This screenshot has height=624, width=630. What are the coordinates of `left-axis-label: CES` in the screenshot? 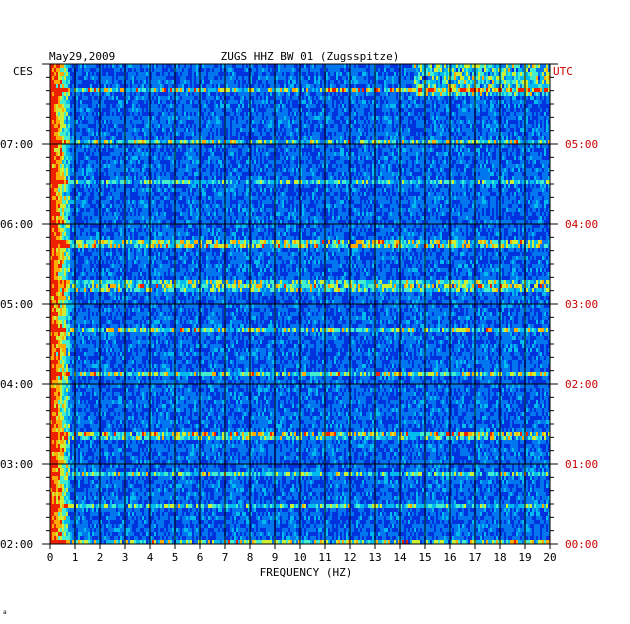 It's located at (23, 71).